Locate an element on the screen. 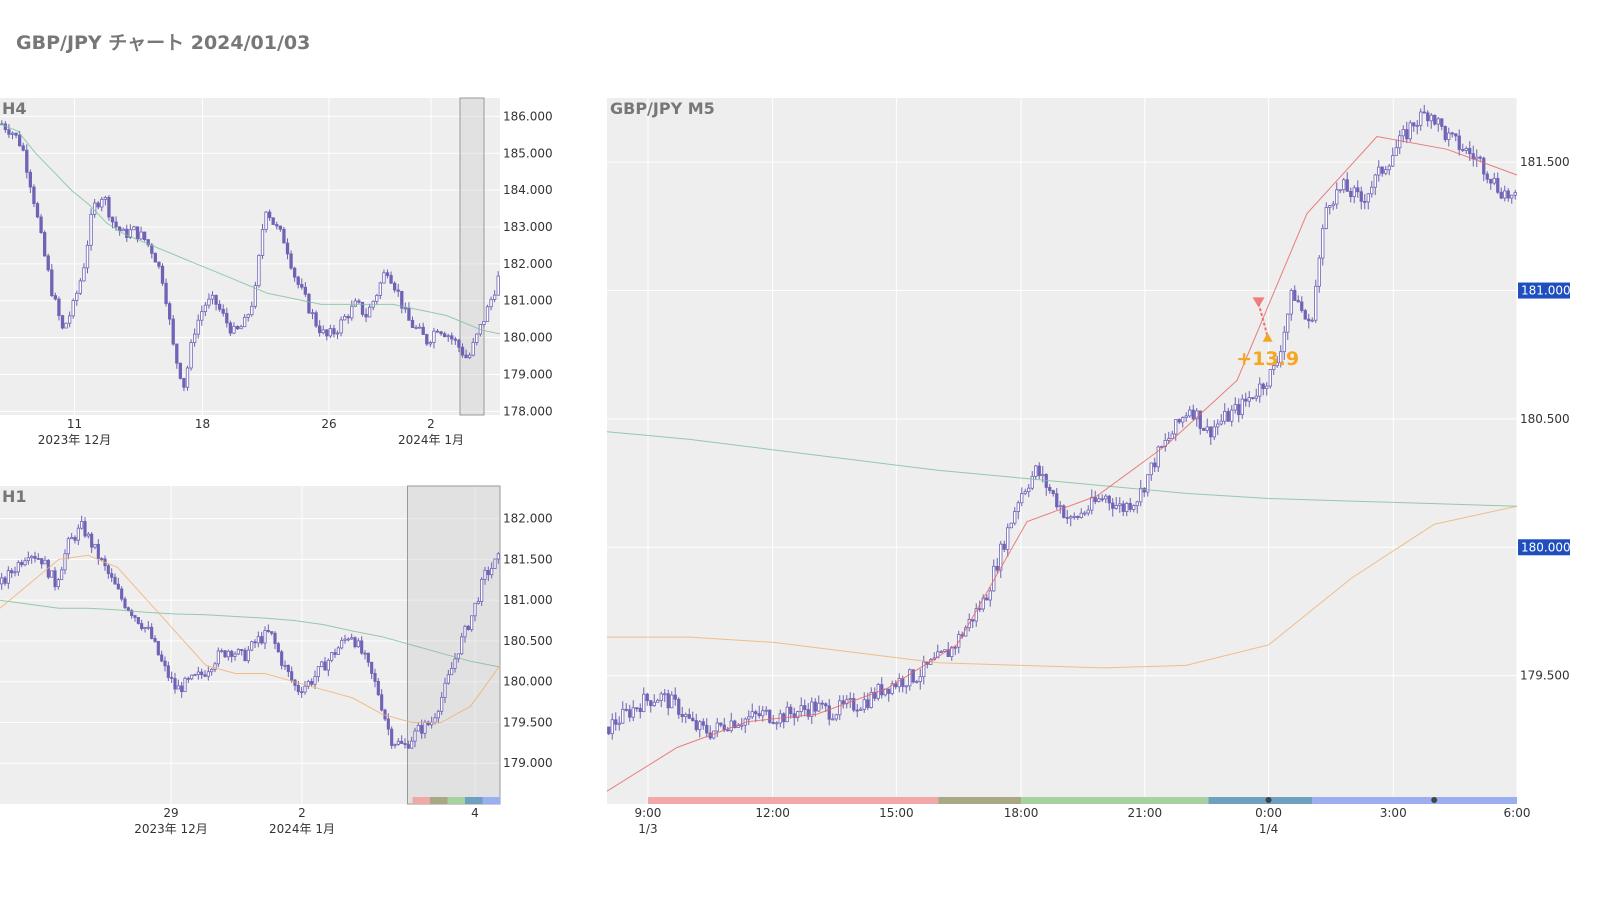  m5-ytick-label: 179.500 is located at coordinates (1545, 676).